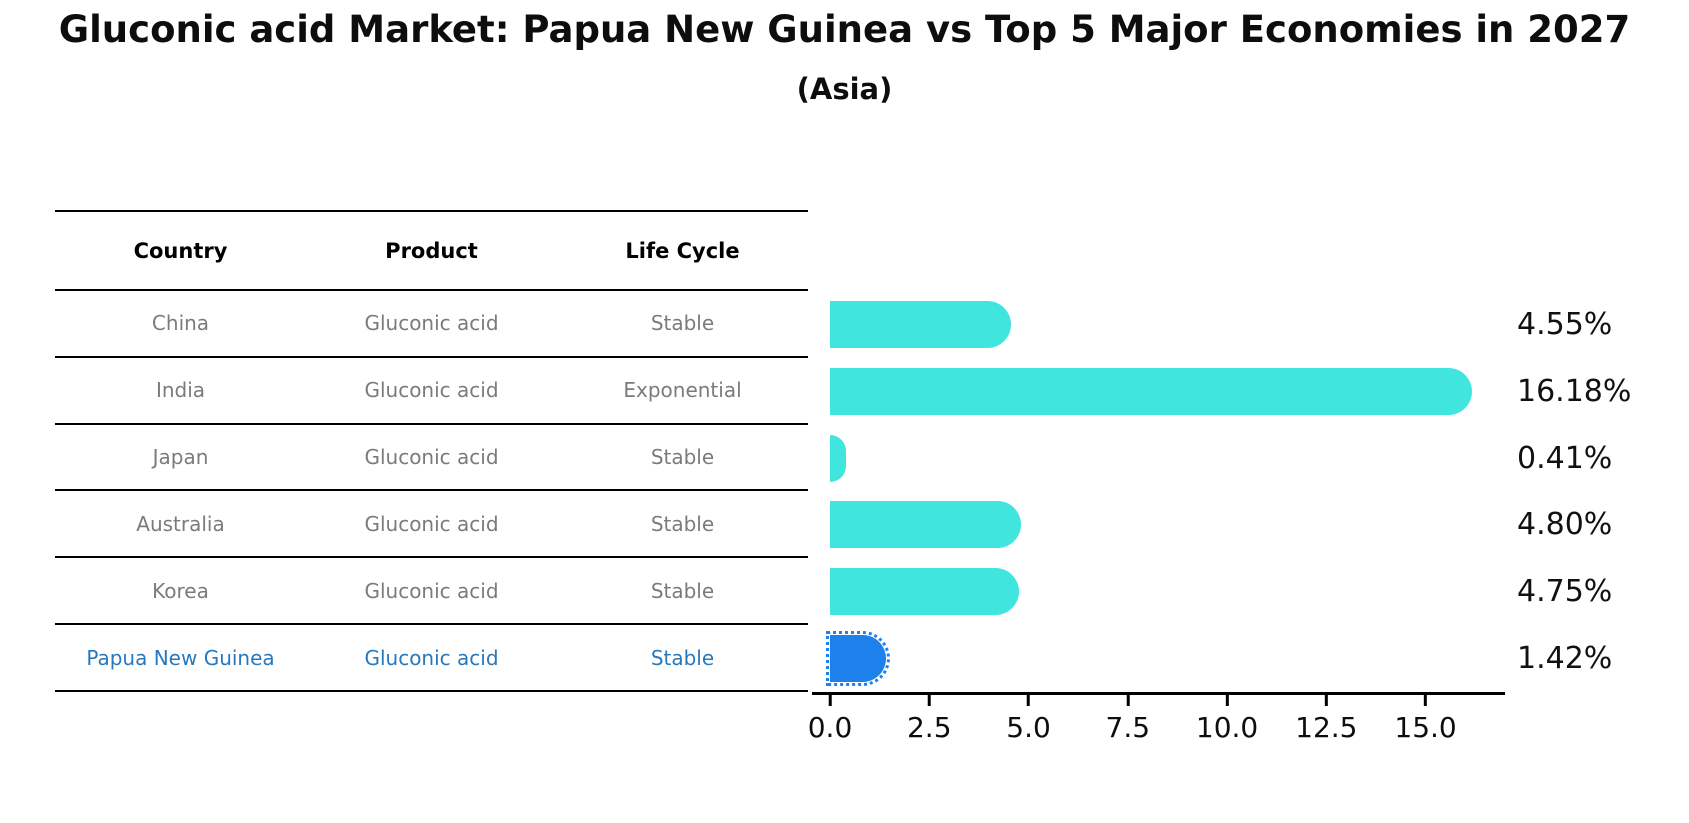 The width and height of the screenshot is (1689, 823). What do you see at coordinates (180, 590) in the screenshot?
I see `country-cell: Korea` at bounding box center [180, 590].